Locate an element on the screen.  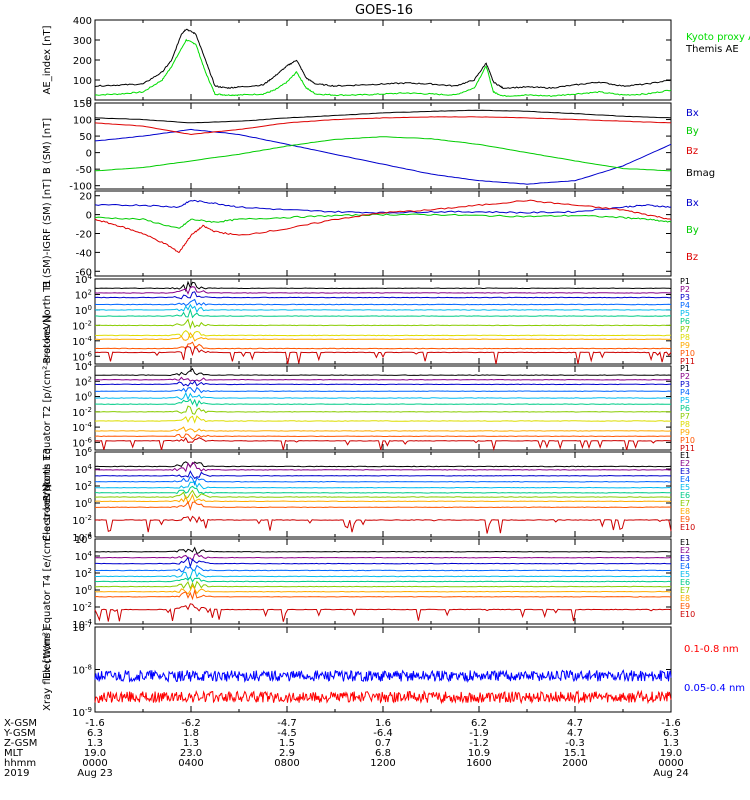
orbit-cell: -6.4 is located at coordinates (383, 733).